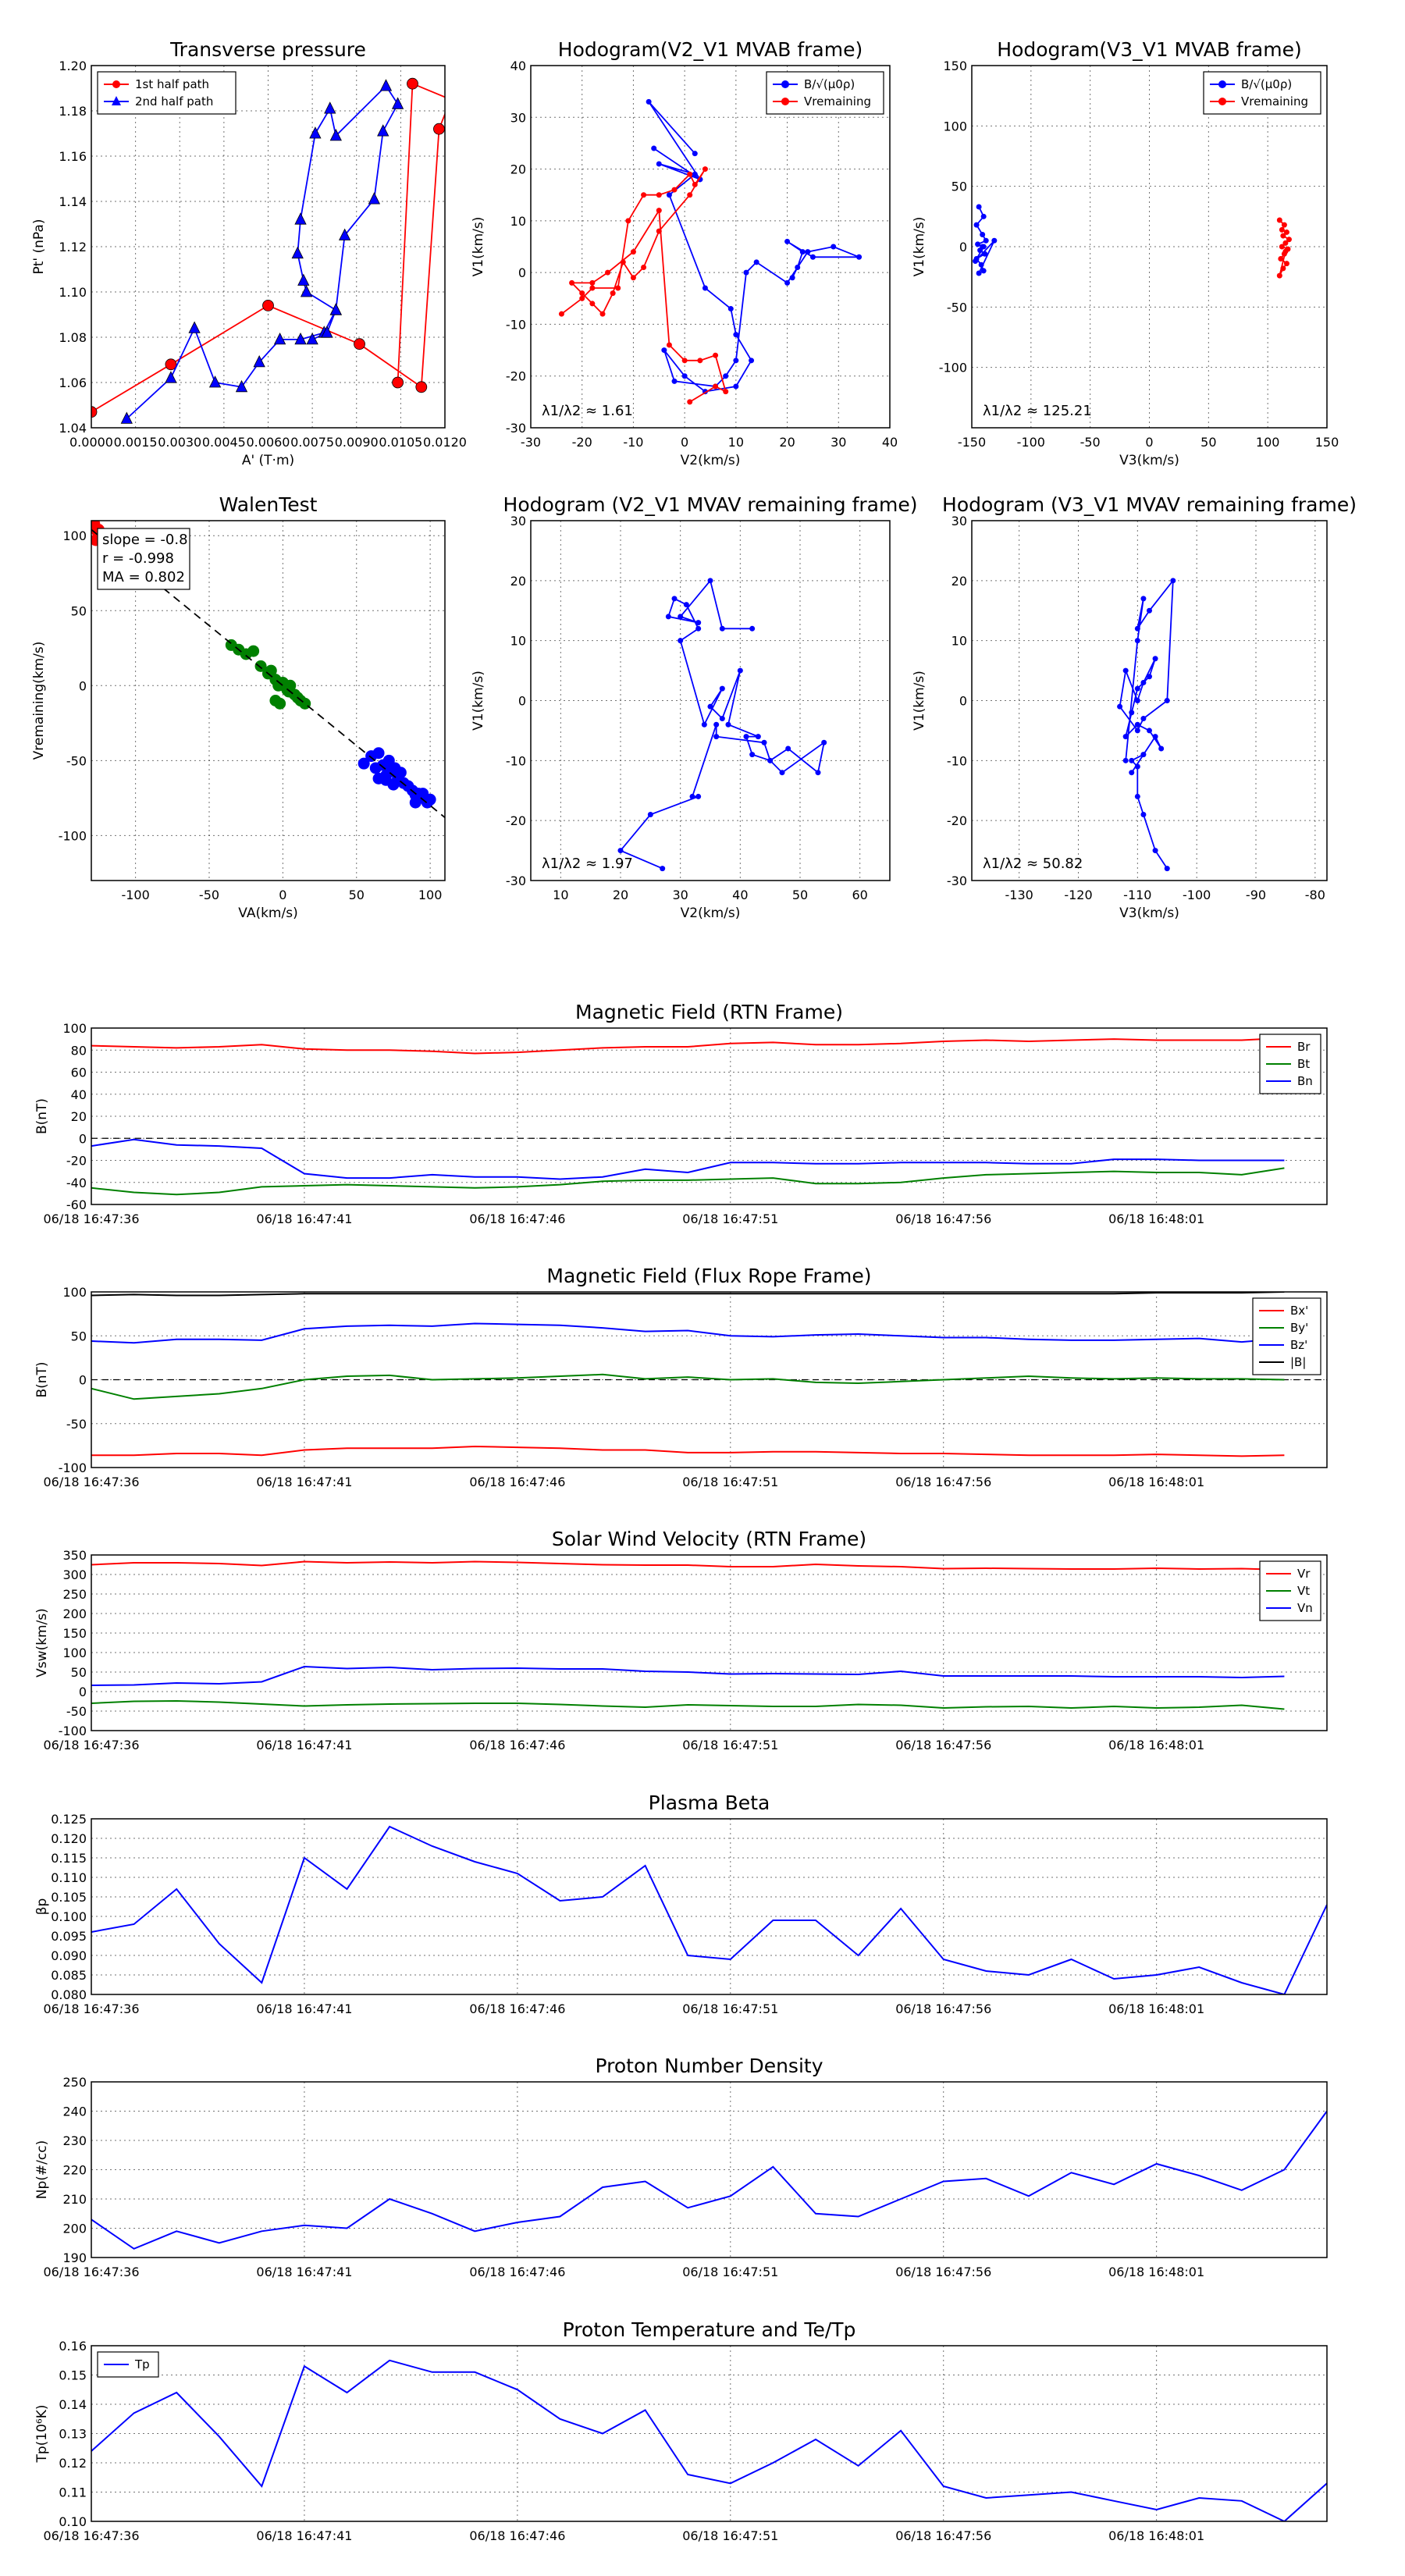 Image resolution: width=1405 pixels, height=2576 pixels. What do you see at coordinates (73, 2404) in the screenshot?
I see `y-tick-label: 0.14` at bounding box center [73, 2404].